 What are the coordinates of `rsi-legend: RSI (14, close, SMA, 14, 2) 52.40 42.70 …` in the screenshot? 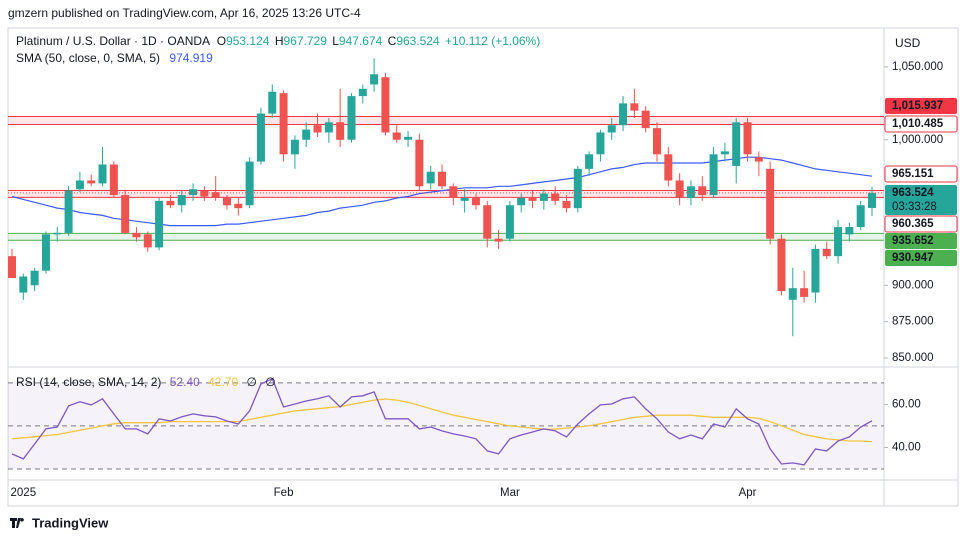 It's located at (146, 382).